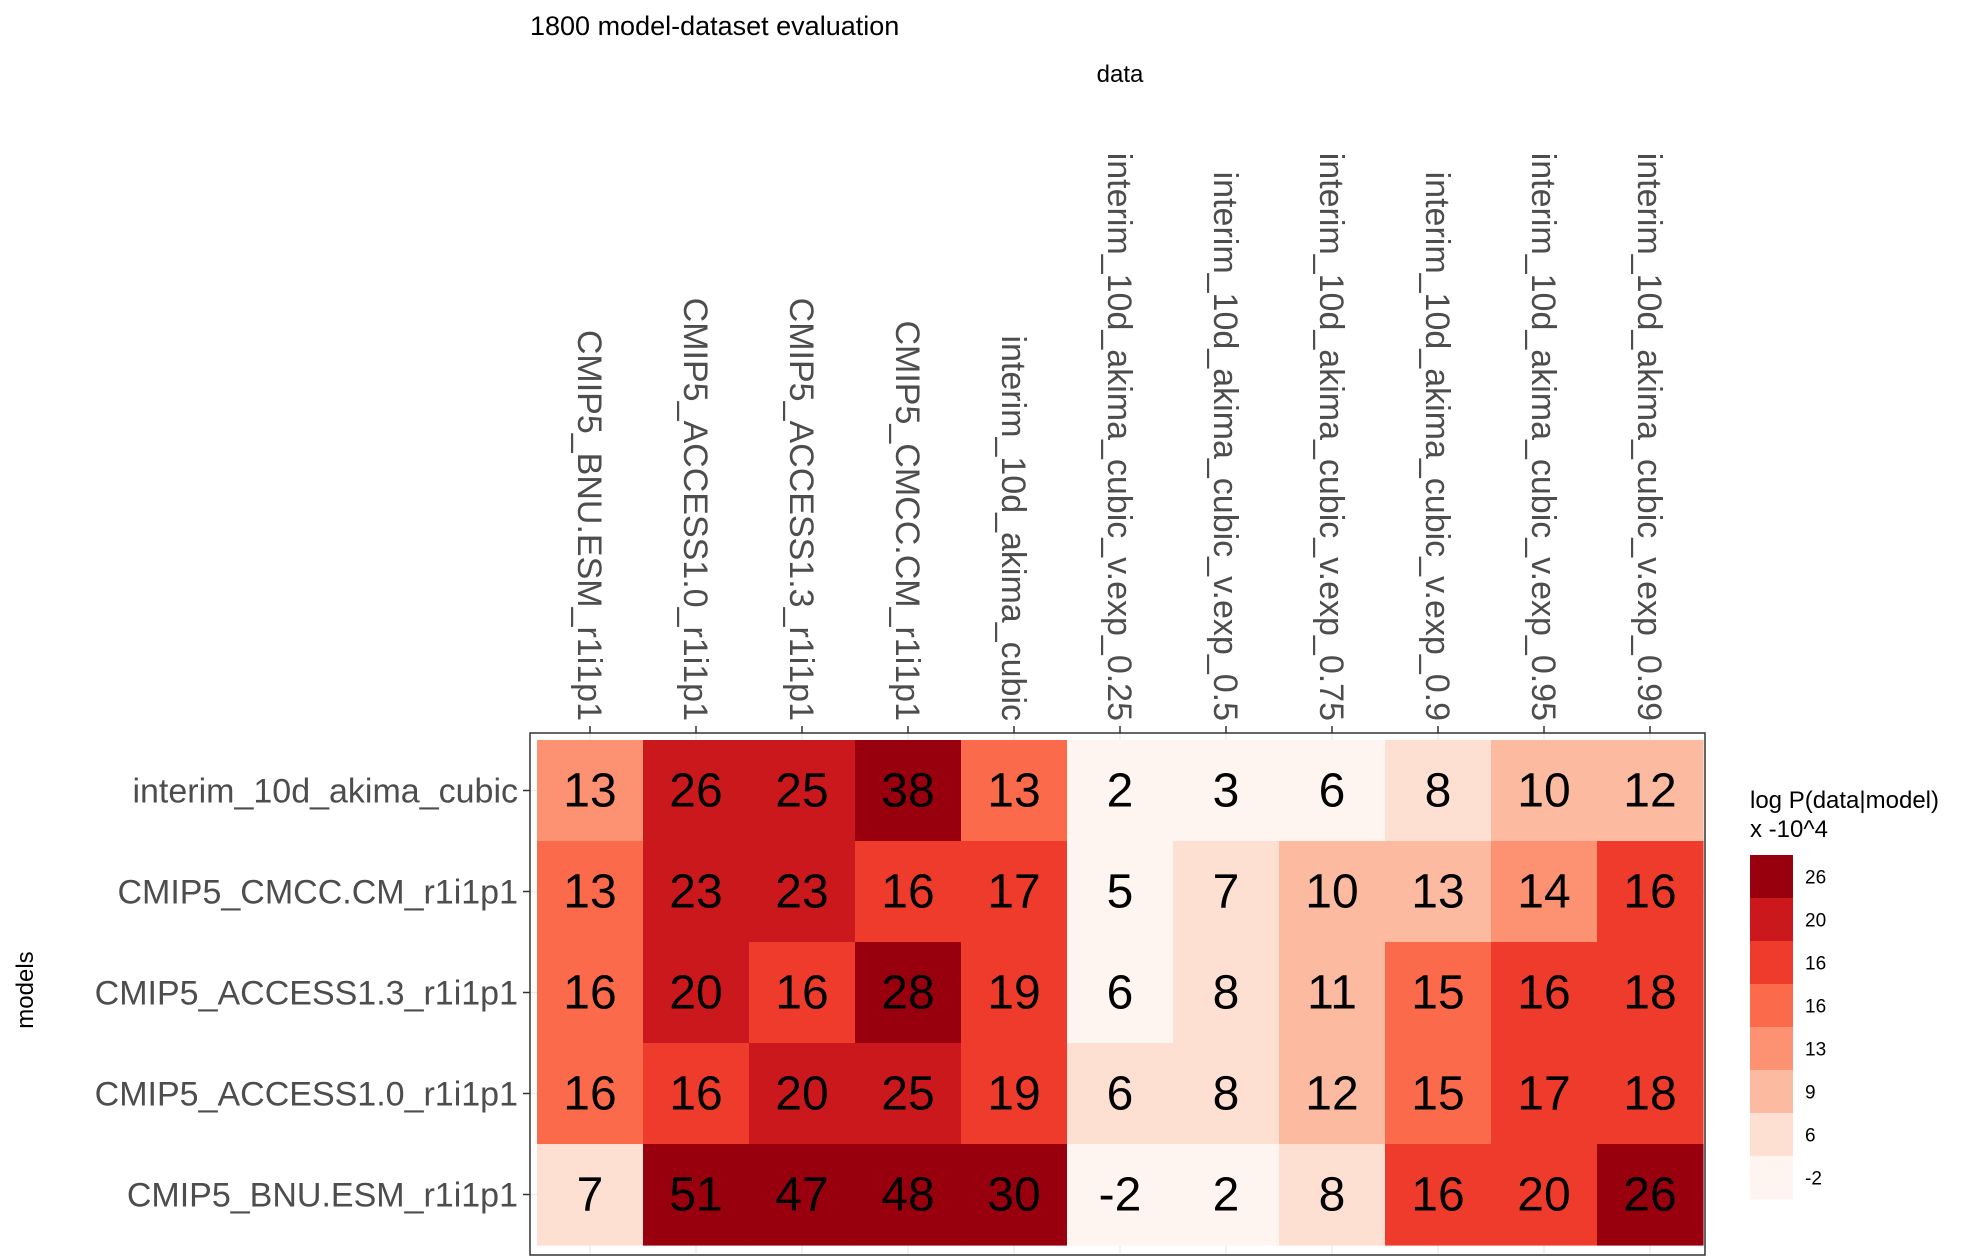 This screenshot has height=1260, width=1980. I want to click on y-tick-label: interim_10d_akima_cubic, so click(325, 792).